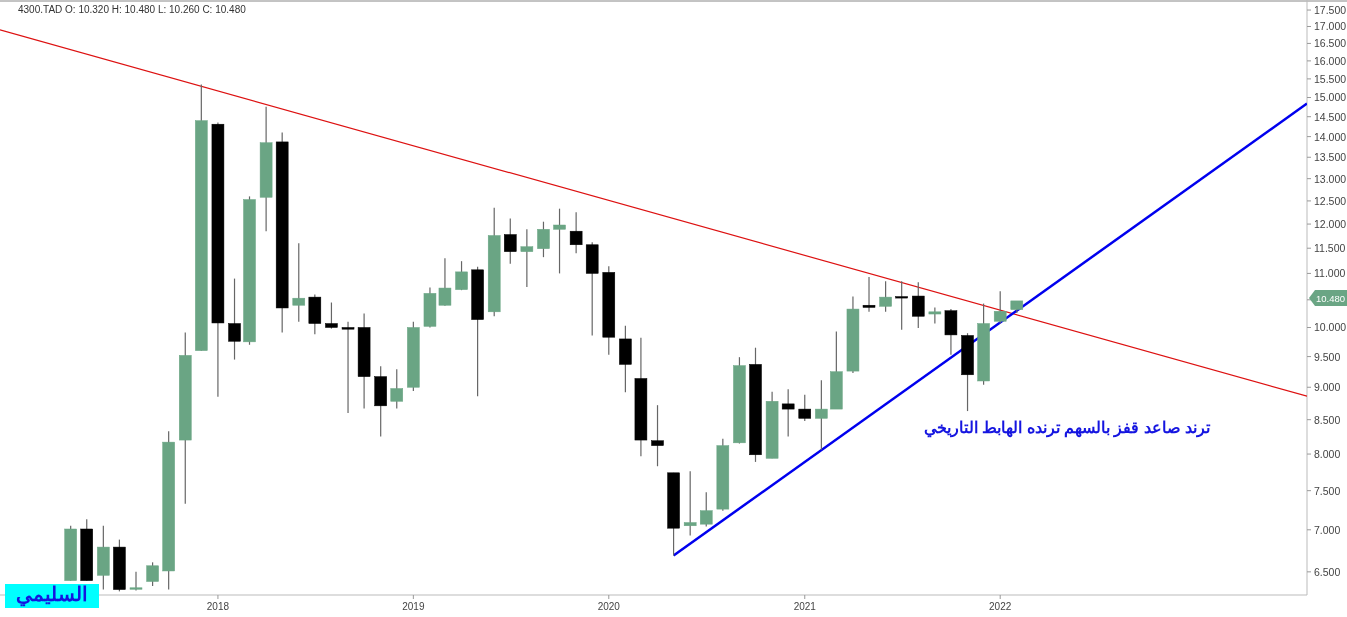 Image resolution: width=1347 pixels, height=617 pixels. Describe the element at coordinates (1330, 157) in the screenshot. I see `y-tick-label: 13.500` at that location.